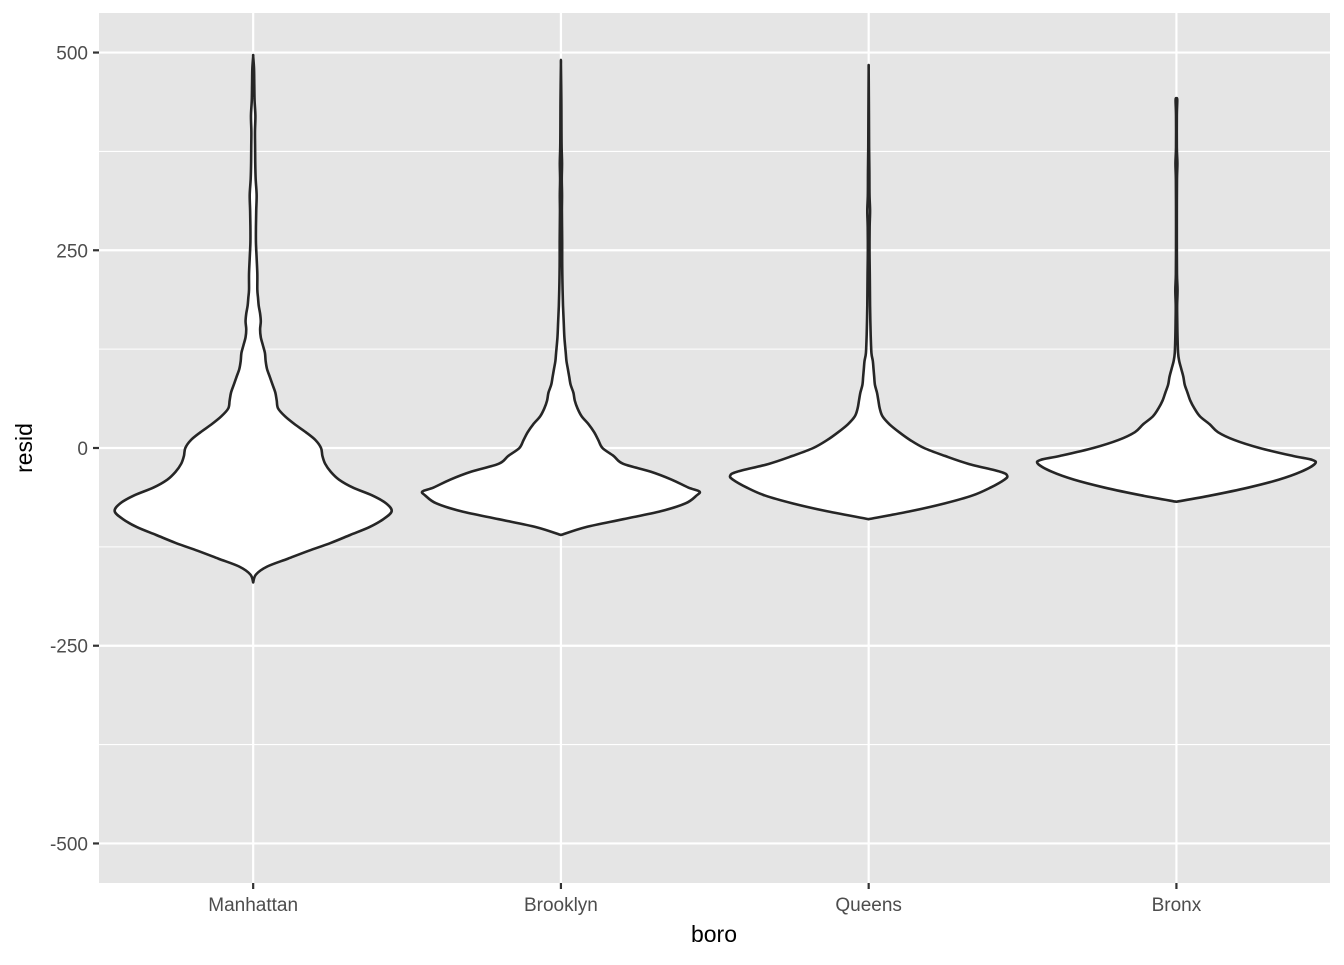 The height and width of the screenshot is (965, 1344). What do you see at coordinates (253, 905) in the screenshot?
I see `x-tick-label: Manhattan` at bounding box center [253, 905].